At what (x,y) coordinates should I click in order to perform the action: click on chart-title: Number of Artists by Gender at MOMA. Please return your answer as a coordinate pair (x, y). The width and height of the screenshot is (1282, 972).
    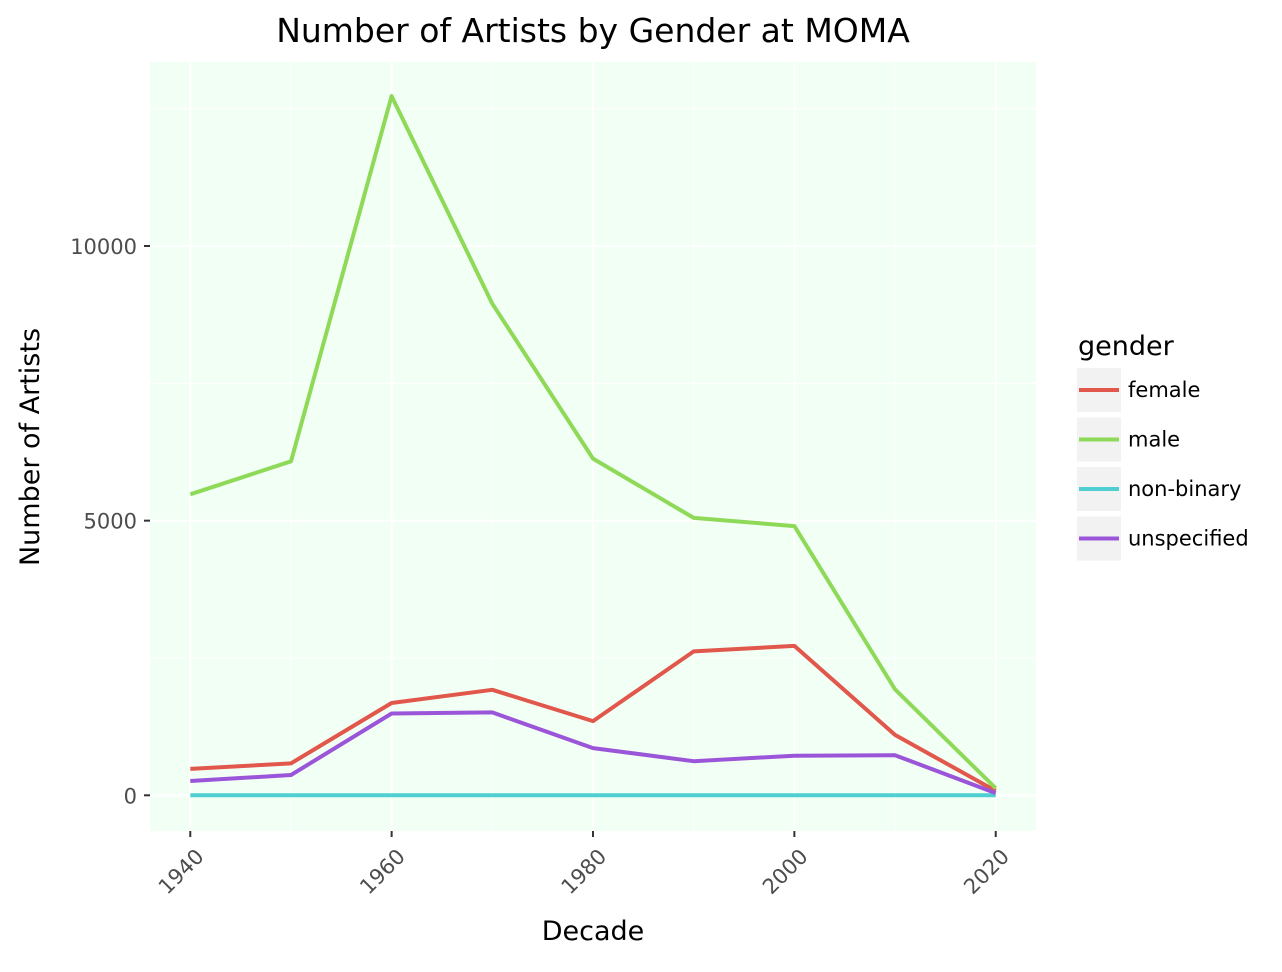
    Looking at the image, I should click on (593, 30).